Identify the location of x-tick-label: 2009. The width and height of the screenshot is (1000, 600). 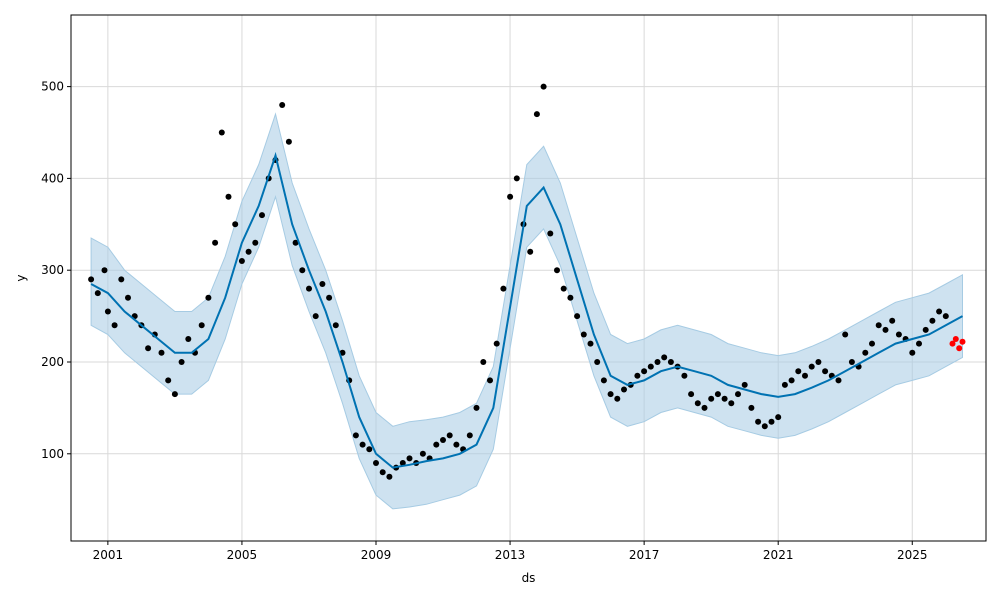
(376, 555).